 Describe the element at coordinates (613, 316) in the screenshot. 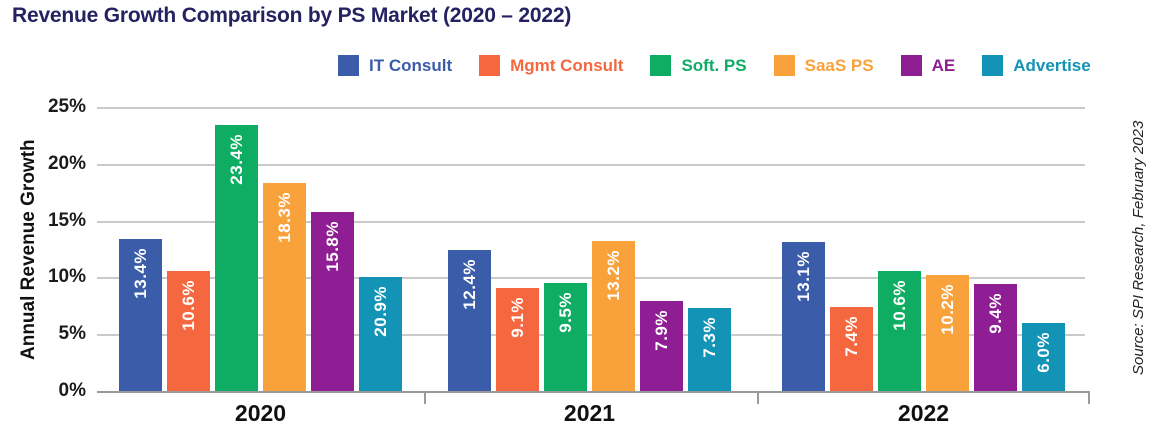

I see `bar-saas-ps-2021: 13.2%` at that location.